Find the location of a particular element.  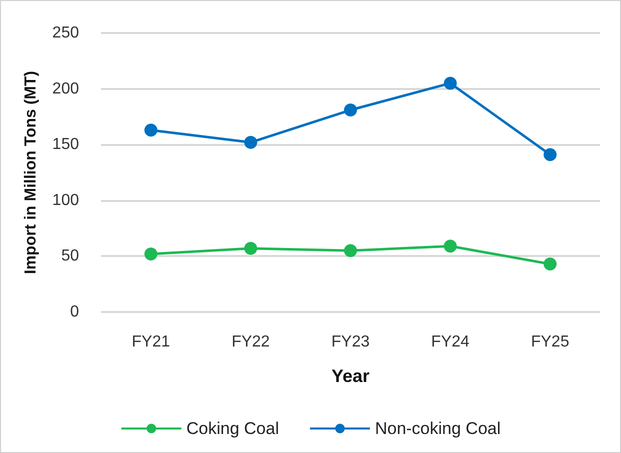

x-tick-label: FY21 is located at coordinates (151, 342).